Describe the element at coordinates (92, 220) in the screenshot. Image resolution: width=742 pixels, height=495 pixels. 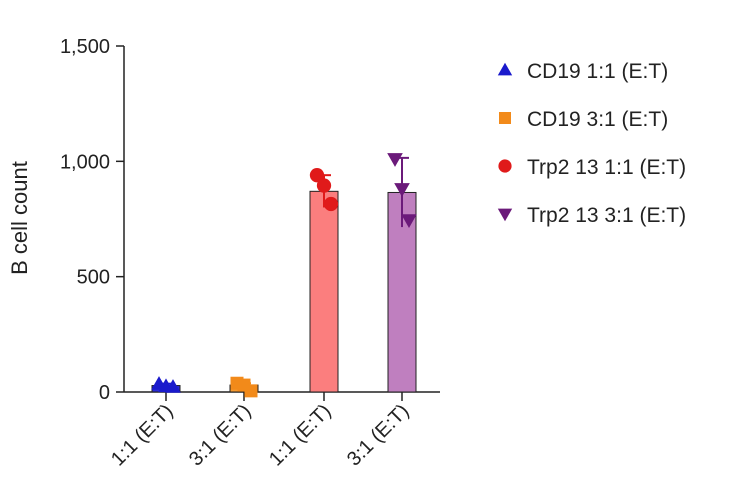
I see `y-axis: 0 500 1,000 1,500` at that location.